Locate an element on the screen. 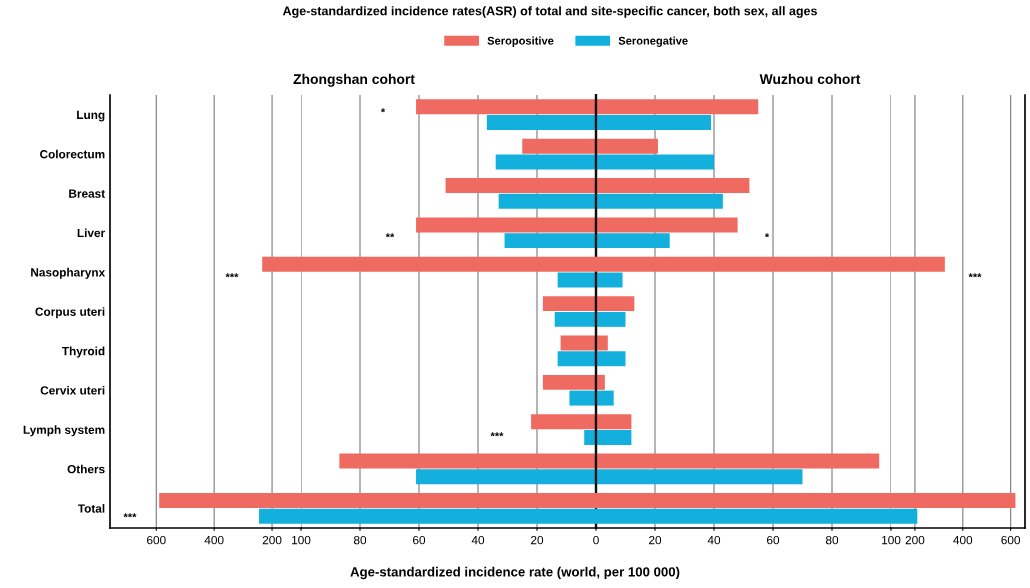  y-tick-label: Thyroid is located at coordinates (83, 352).